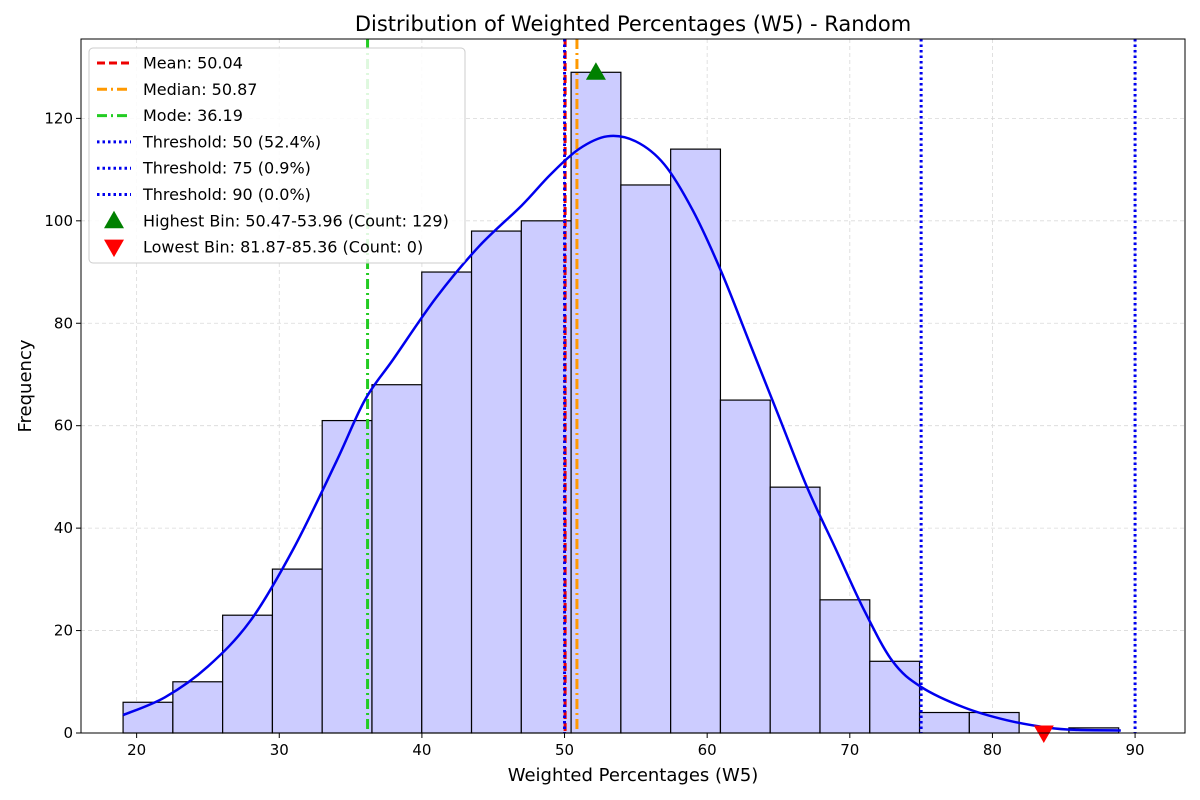  I want to click on legend-entry-label: Median: 50.87, so click(200, 89).